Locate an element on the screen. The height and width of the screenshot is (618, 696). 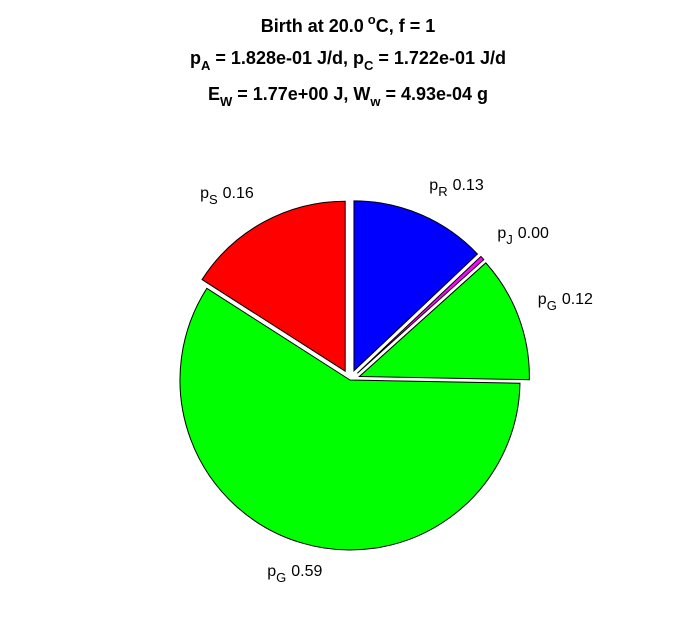
label-value: 0.59 is located at coordinates (306, 571).